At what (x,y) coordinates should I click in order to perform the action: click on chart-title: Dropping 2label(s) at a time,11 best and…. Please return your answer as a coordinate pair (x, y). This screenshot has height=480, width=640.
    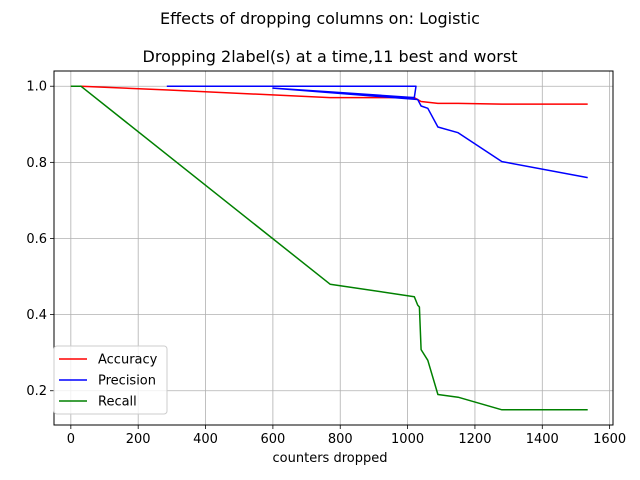
    Looking at the image, I should click on (330, 56).